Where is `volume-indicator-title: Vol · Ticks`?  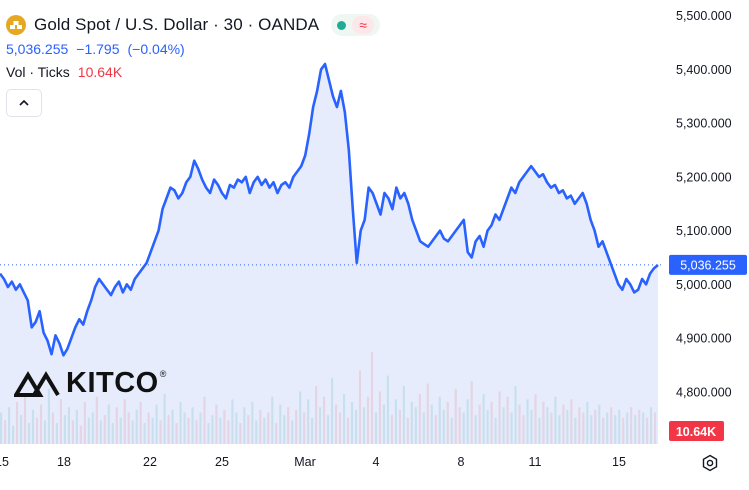
volume-indicator-title: Vol · Ticks is located at coordinates (38, 72).